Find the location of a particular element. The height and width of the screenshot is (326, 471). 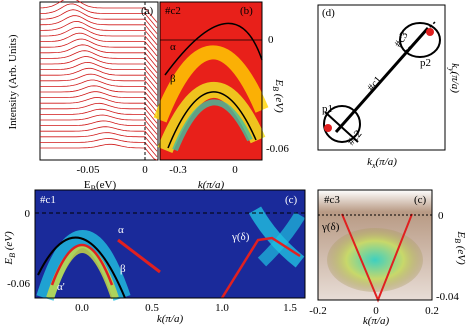

y-label: Intensity (Arb. Units) is located at coordinates (13, 81).